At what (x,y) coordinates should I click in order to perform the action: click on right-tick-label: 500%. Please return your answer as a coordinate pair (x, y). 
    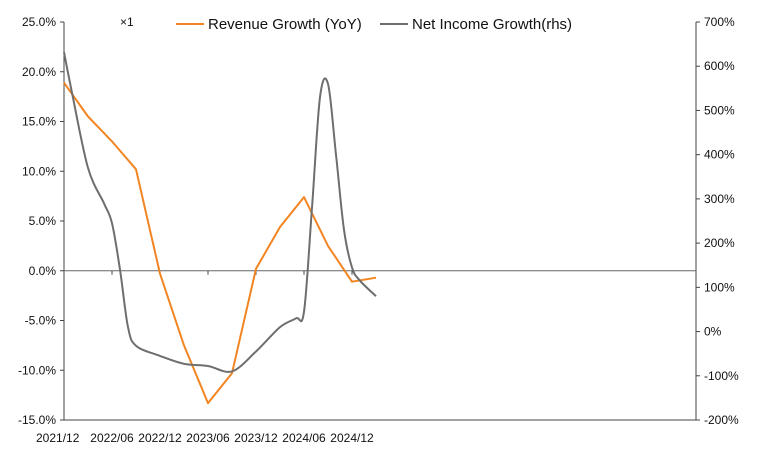
    Looking at the image, I should click on (719, 110).